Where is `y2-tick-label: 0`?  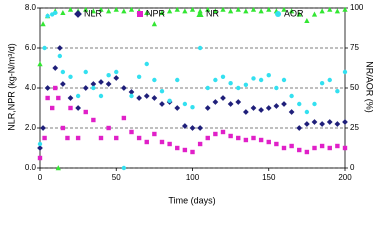 y2-tick-label: 0 is located at coordinates (352, 167).